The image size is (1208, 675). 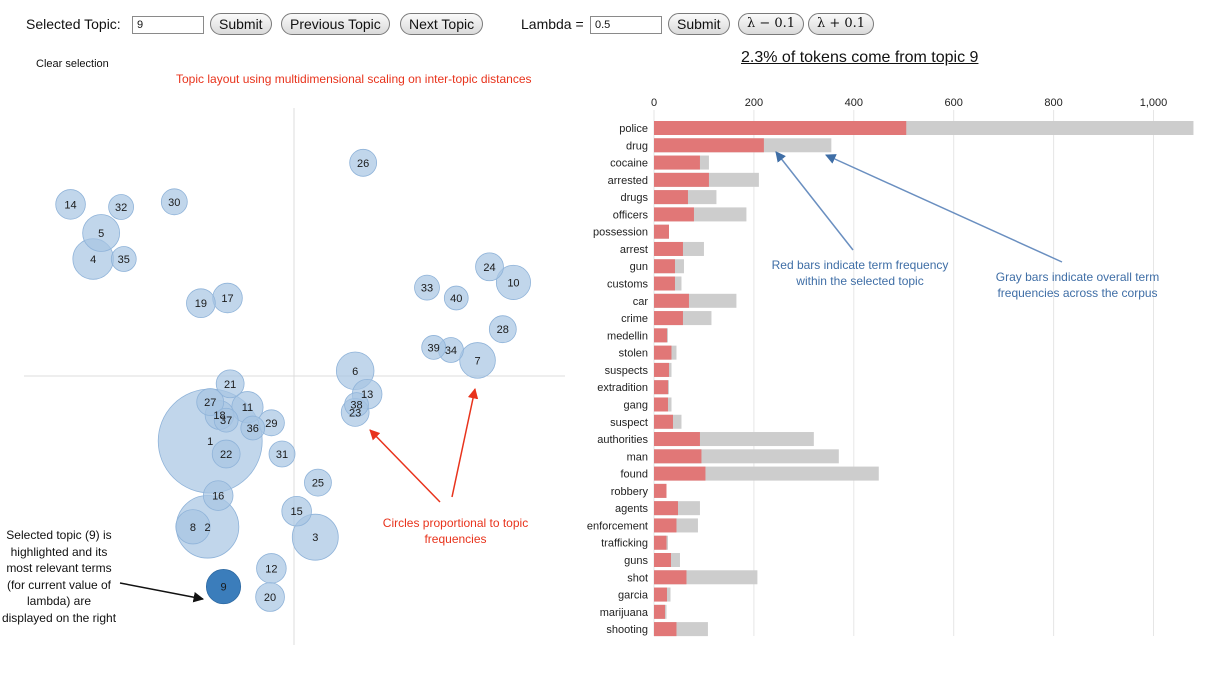 What do you see at coordinates (624, 544) in the screenshot?
I see `term-label-trafficking: trafficking` at bounding box center [624, 544].